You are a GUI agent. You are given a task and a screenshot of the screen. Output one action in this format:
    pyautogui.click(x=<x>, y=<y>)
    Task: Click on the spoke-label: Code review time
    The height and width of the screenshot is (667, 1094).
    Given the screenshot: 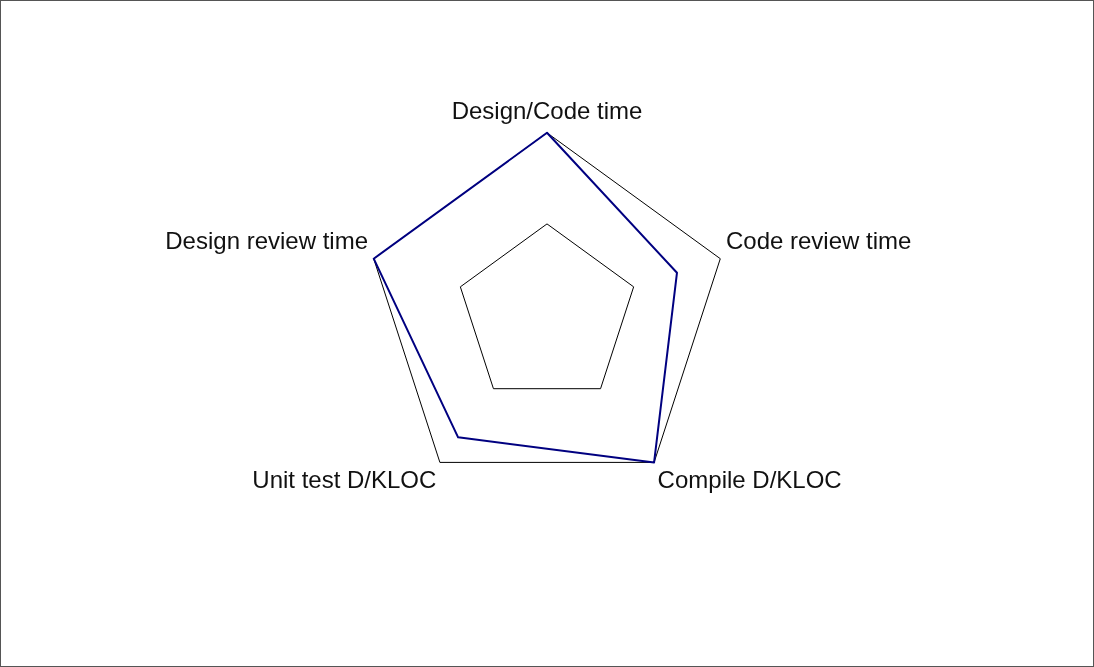 What is the action you would take?
    pyautogui.click(x=818, y=241)
    